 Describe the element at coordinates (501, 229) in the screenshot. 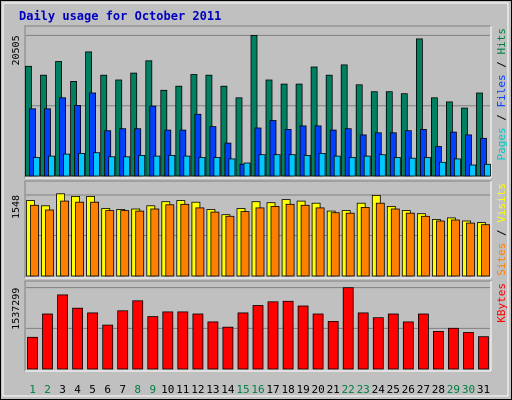

I see `series-legend-label: Sites / Visits` at that location.